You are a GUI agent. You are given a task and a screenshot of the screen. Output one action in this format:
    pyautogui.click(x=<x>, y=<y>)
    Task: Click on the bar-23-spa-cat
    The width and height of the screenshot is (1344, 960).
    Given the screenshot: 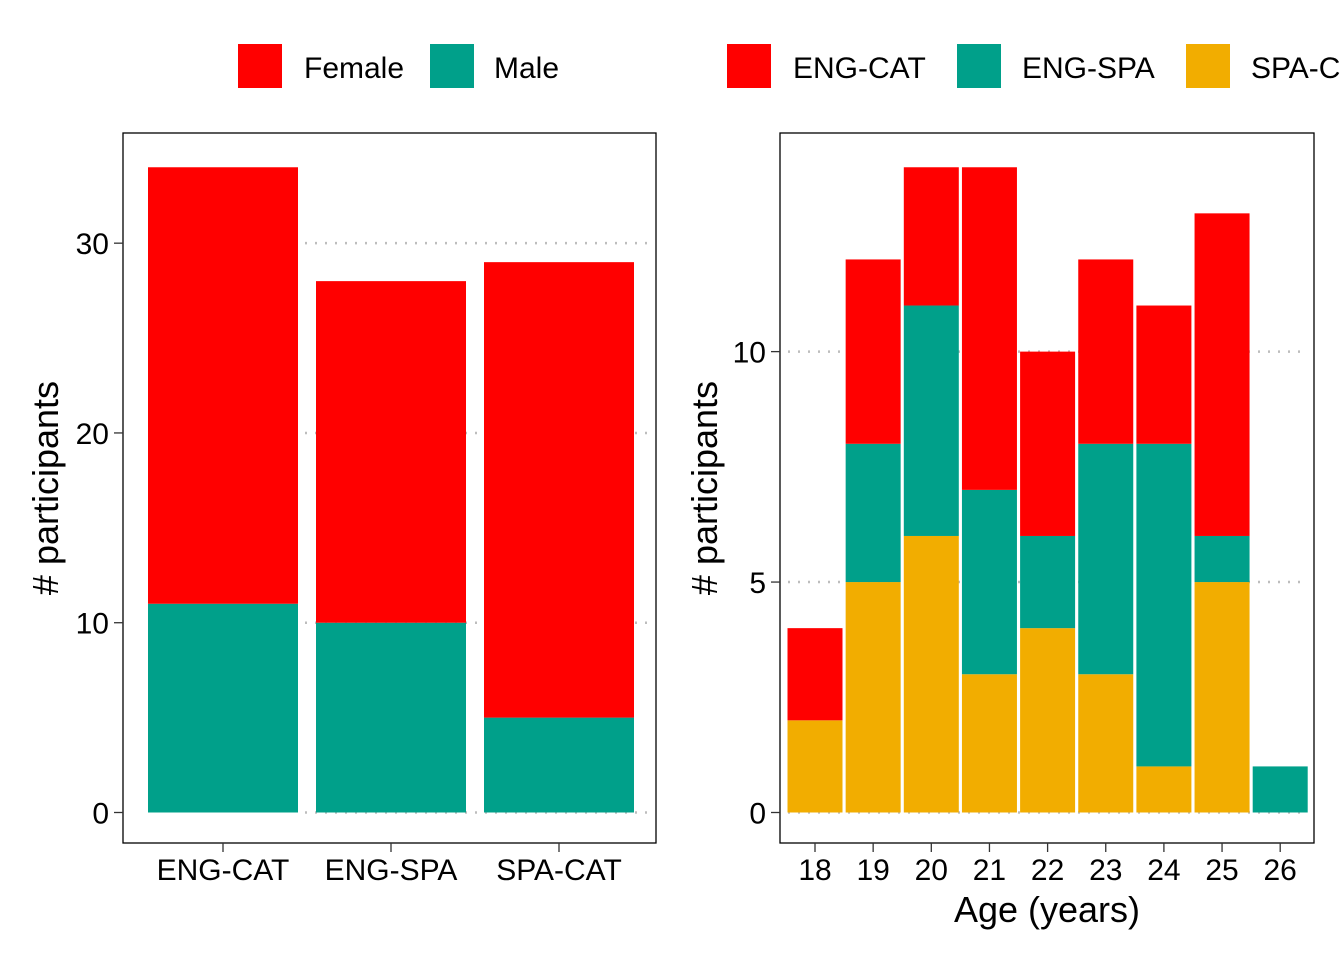 What is the action you would take?
    pyautogui.click(x=1106, y=743)
    